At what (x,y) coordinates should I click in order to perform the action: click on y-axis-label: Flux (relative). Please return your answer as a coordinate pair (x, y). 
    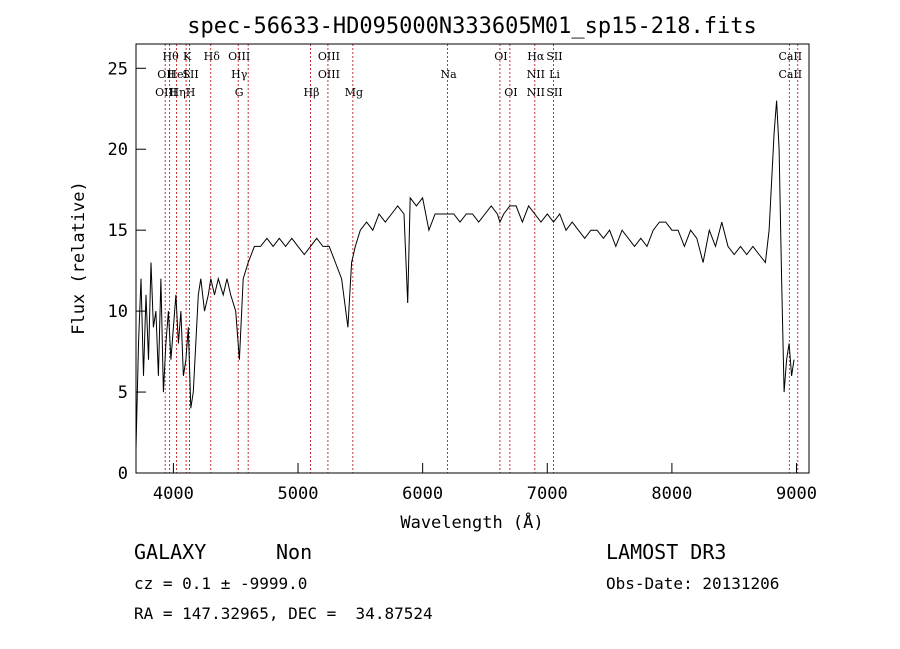
    Looking at the image, I should click on (79, 258).